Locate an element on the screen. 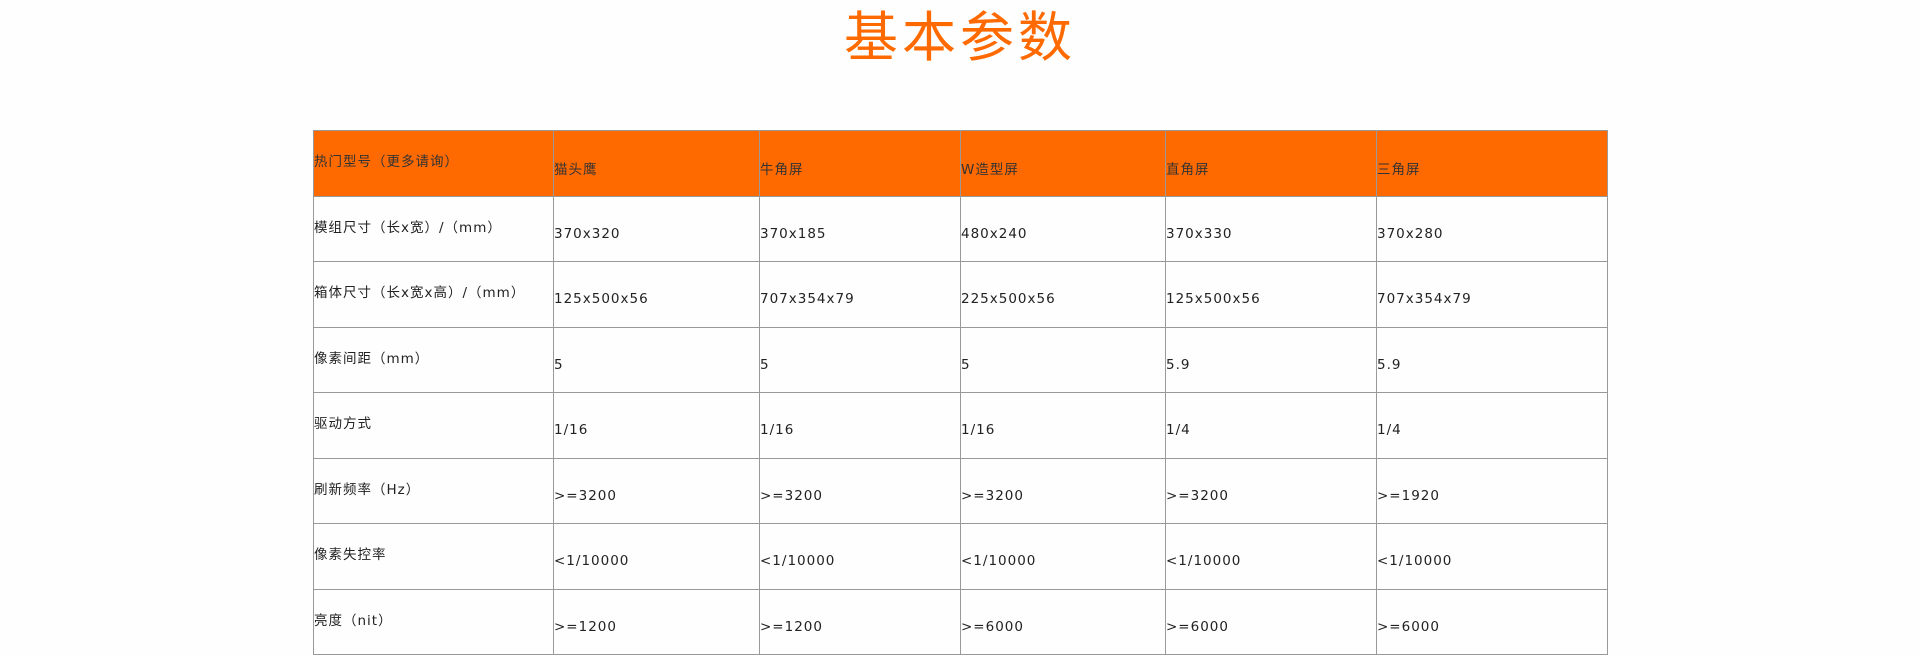 The image size is (1920, 655). table-row: 驱动方式 1/16 1/16 1/16 1/4 1/4 is located at coordinates (960, 425).